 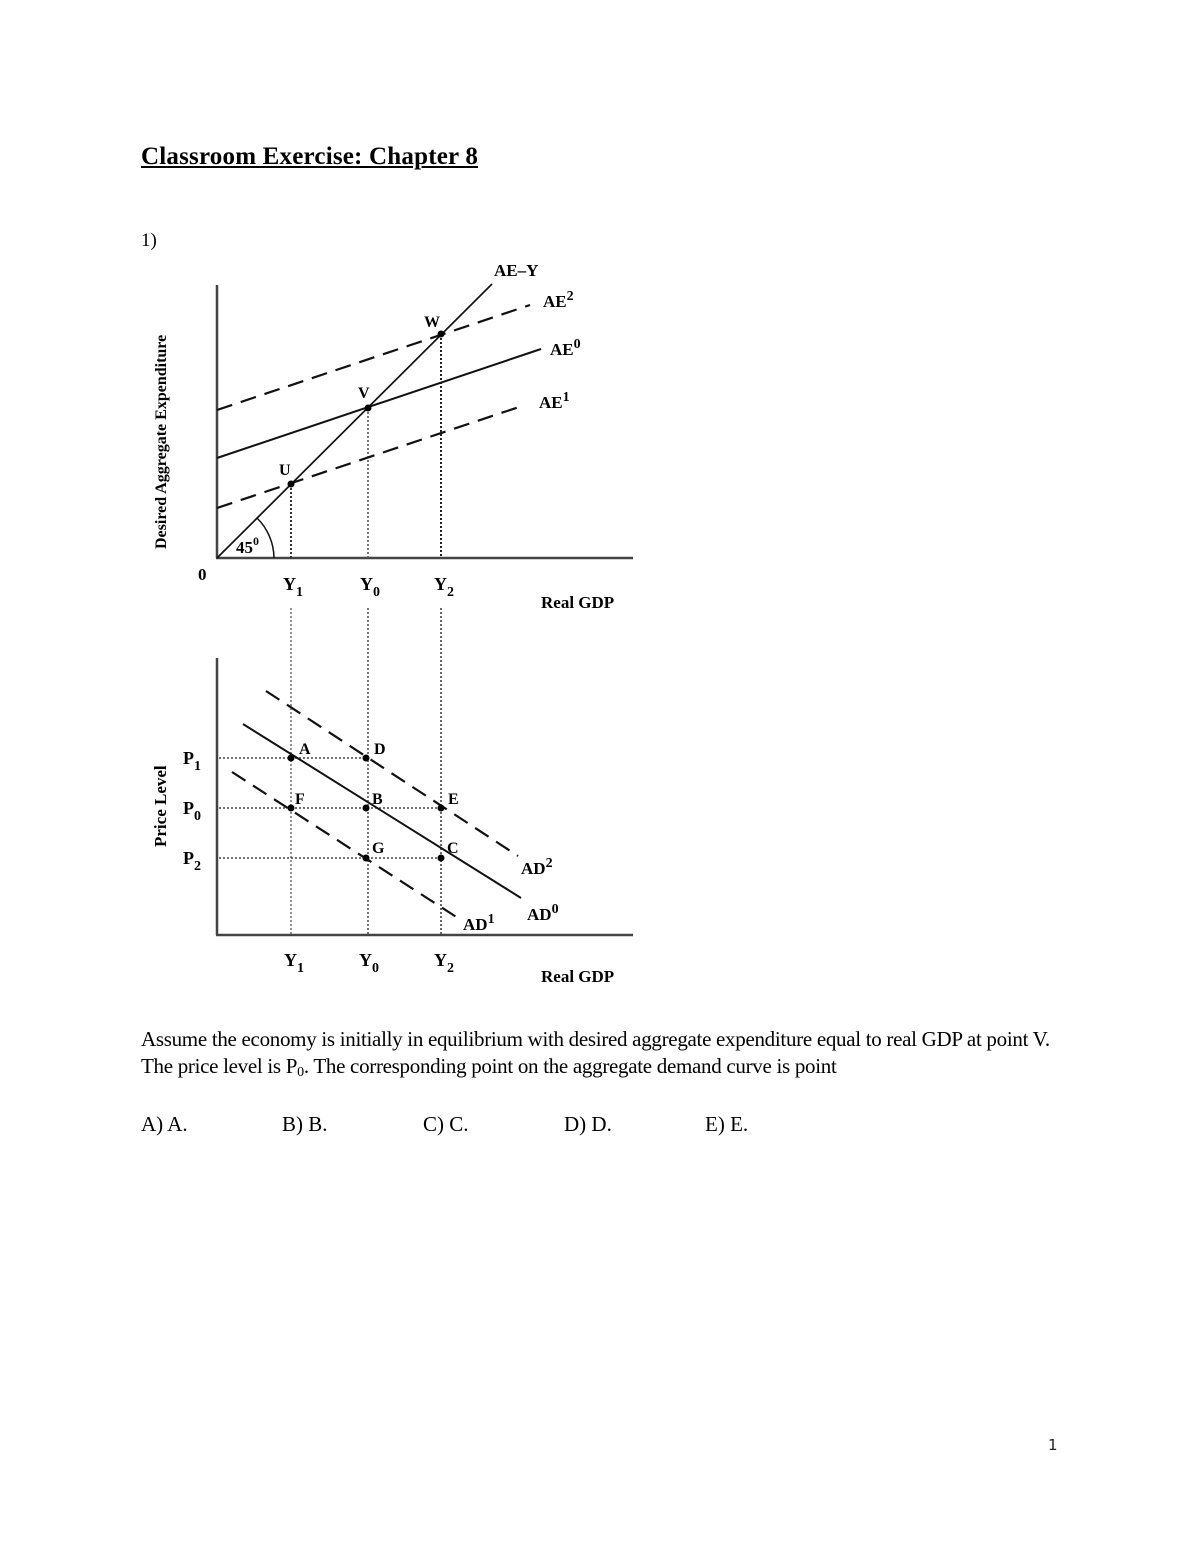 I want to click on top-x-tick-y0: Y0, so click(x=370, y=587).